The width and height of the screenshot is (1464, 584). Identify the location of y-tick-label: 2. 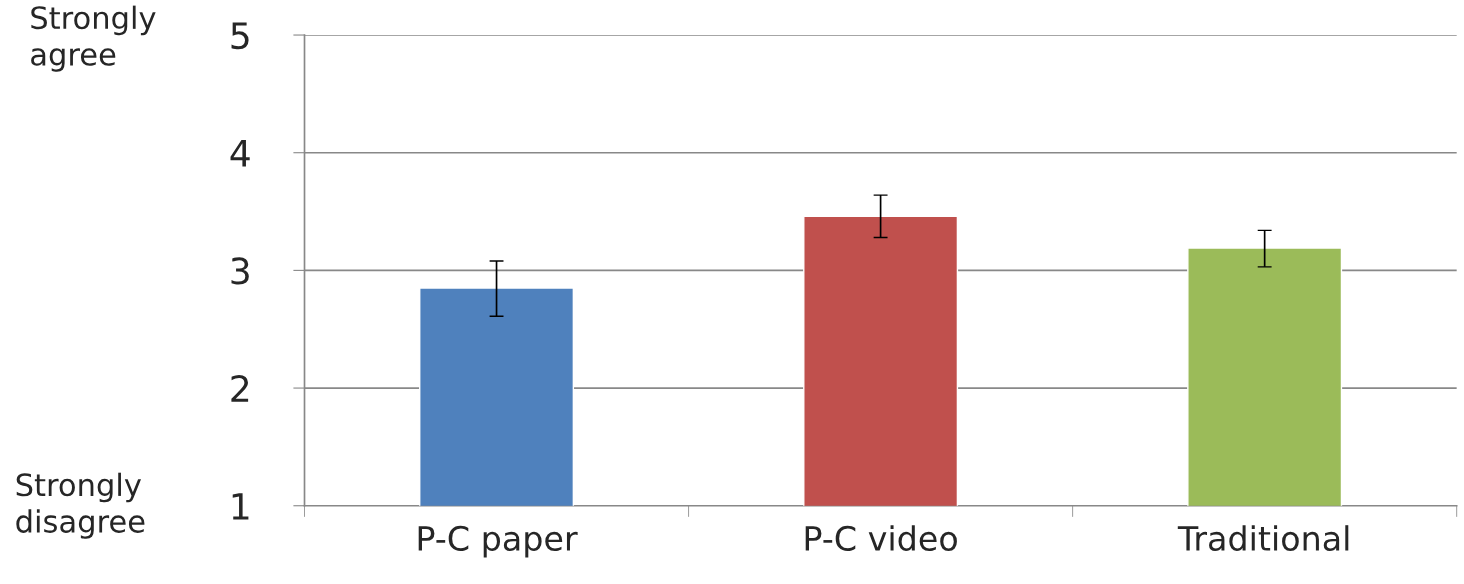
(240, 388).